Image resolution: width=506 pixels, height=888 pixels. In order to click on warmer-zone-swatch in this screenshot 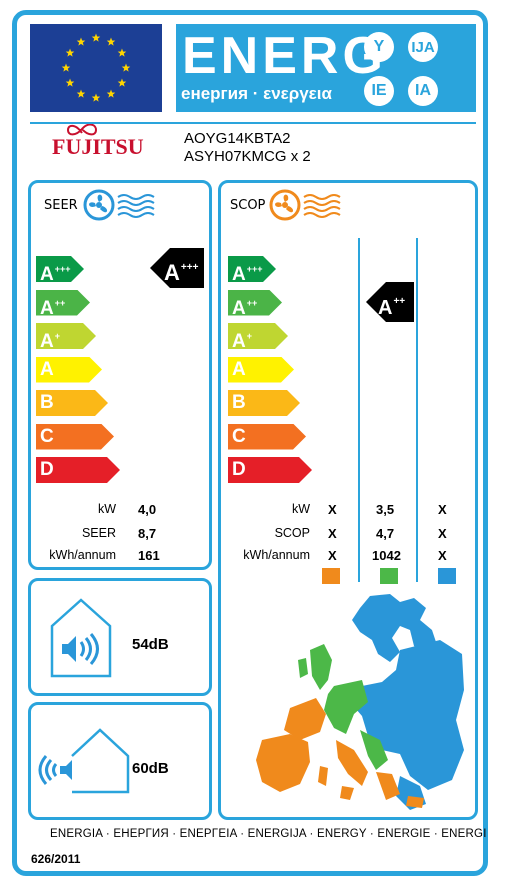, I will do `click(447, 576)`.